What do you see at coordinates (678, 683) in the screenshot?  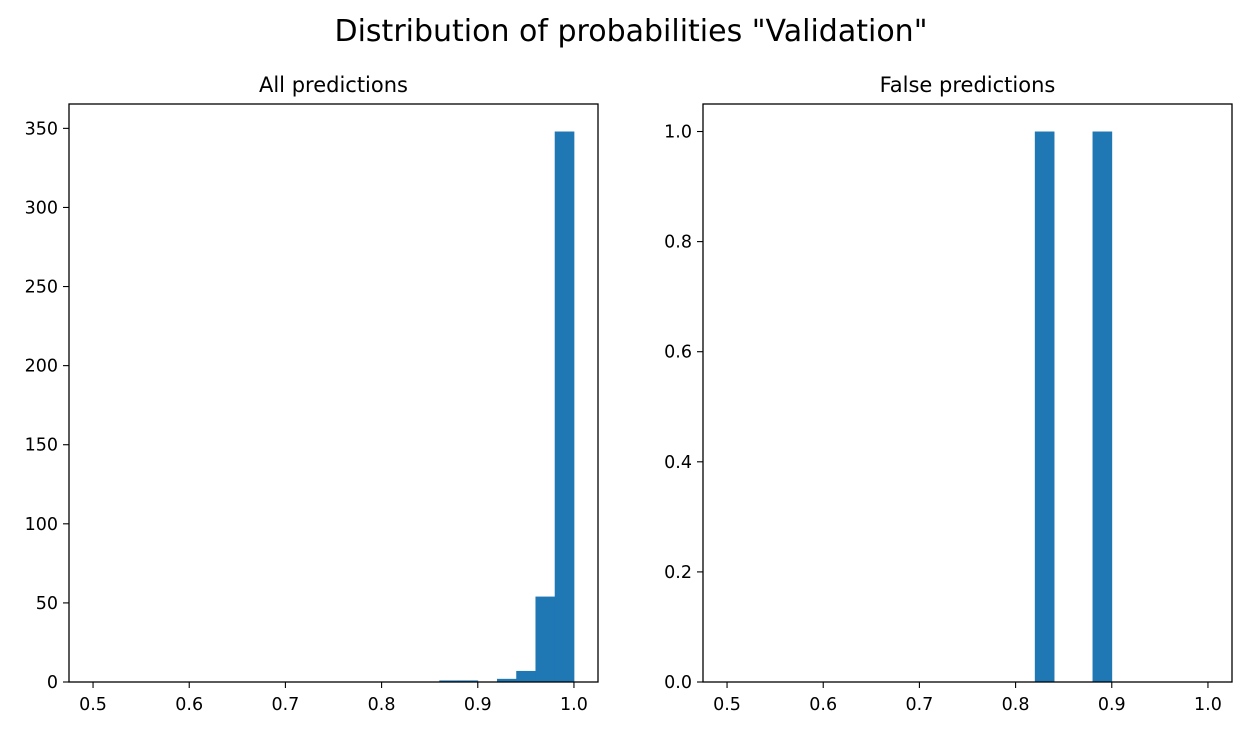 I see `y-tick-label: 0.0` at bounding box center [678, 683].